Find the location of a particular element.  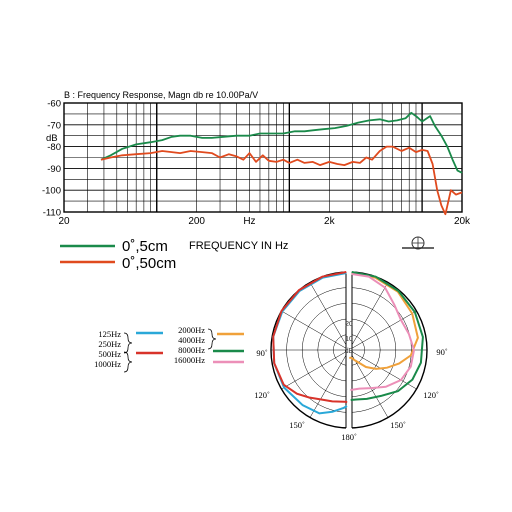

x-tick-label: 2k is located at coordinates (330, 221).